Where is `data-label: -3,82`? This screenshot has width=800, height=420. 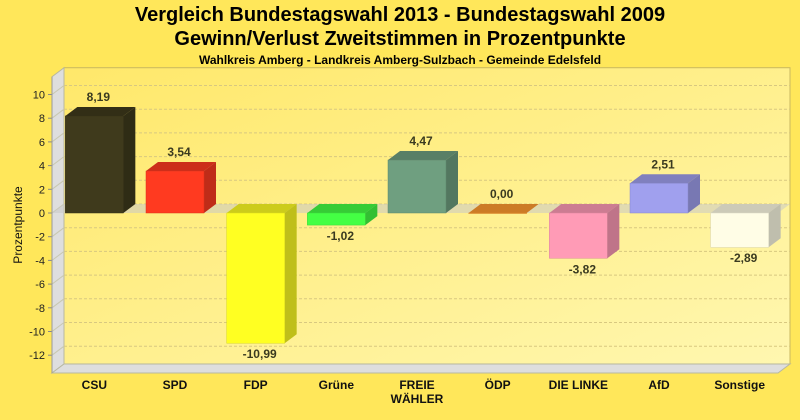
data-label: -3,82 is located at coordinates (583, 269).